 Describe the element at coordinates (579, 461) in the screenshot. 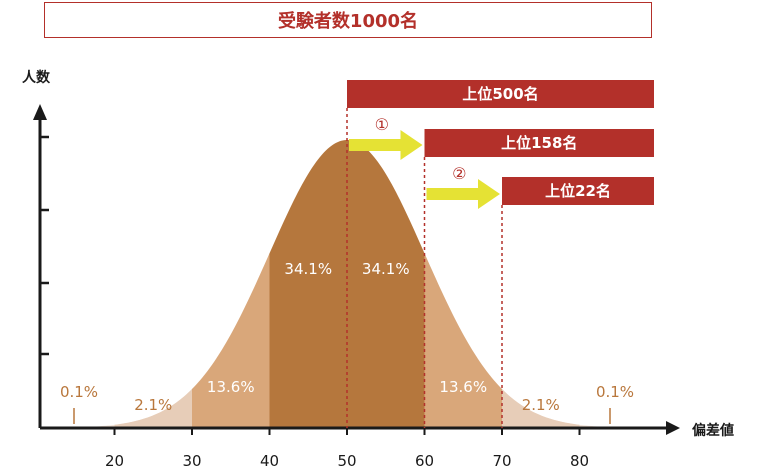

I see `x-tick-label: 80` at that location.